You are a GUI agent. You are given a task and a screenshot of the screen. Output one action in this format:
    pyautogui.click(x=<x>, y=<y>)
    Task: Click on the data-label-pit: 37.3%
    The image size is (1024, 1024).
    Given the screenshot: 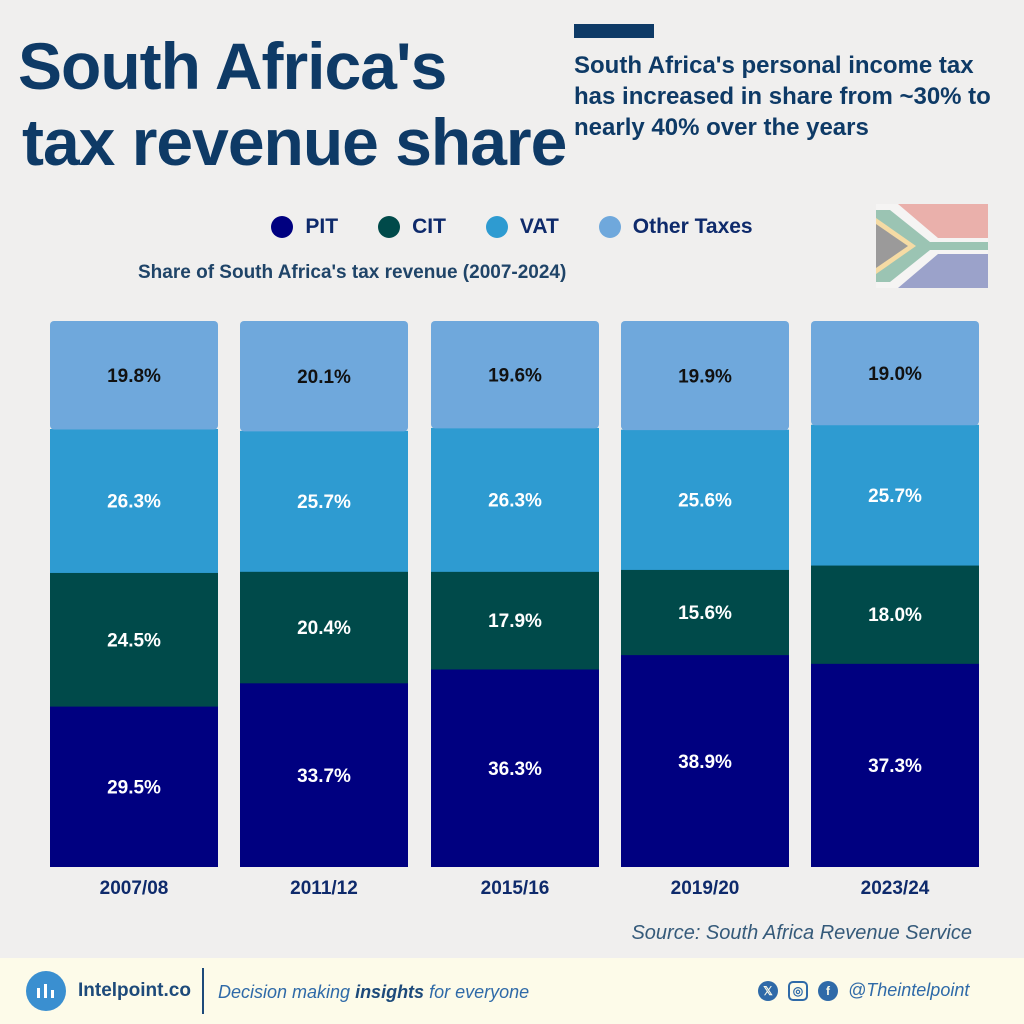 What is the action you would take?
    pyautogui.click(x=895, y=766)
    